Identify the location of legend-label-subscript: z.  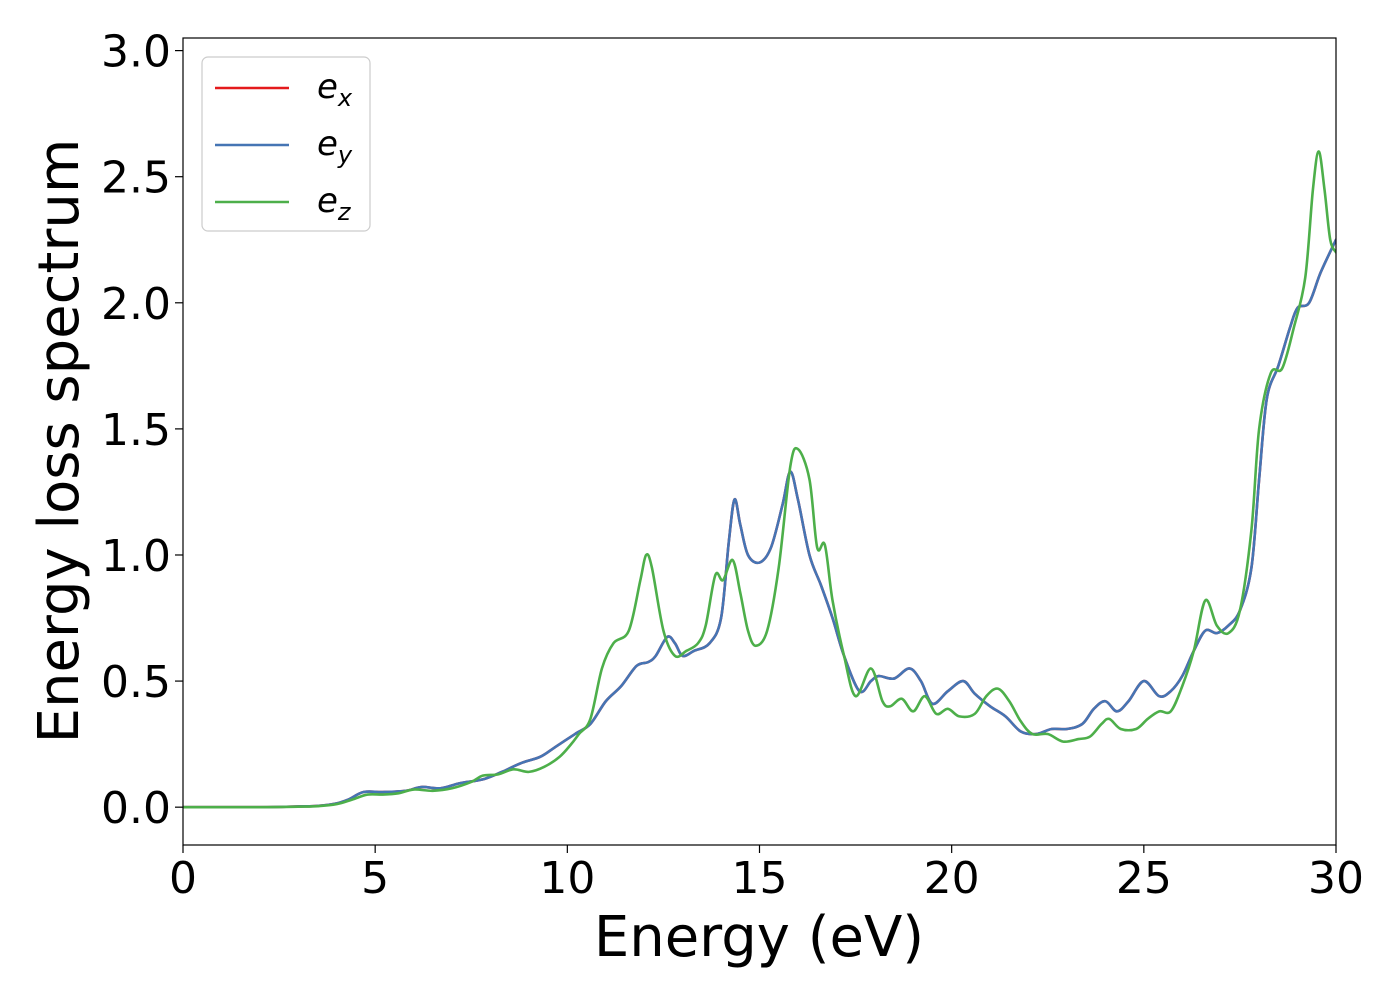
(344, 212).